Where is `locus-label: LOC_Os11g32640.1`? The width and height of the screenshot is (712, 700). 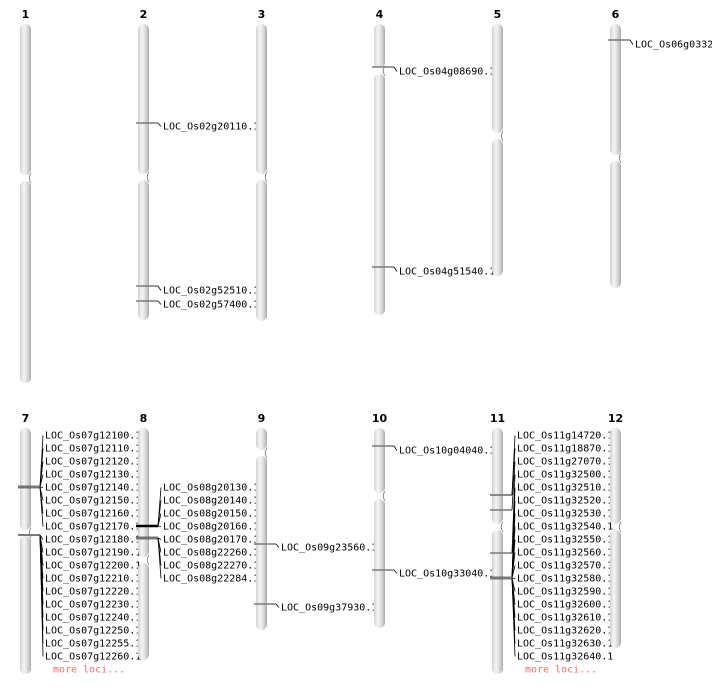
locus-label: LOC_Os11g32640.1 is located at coordinates (565, 657).